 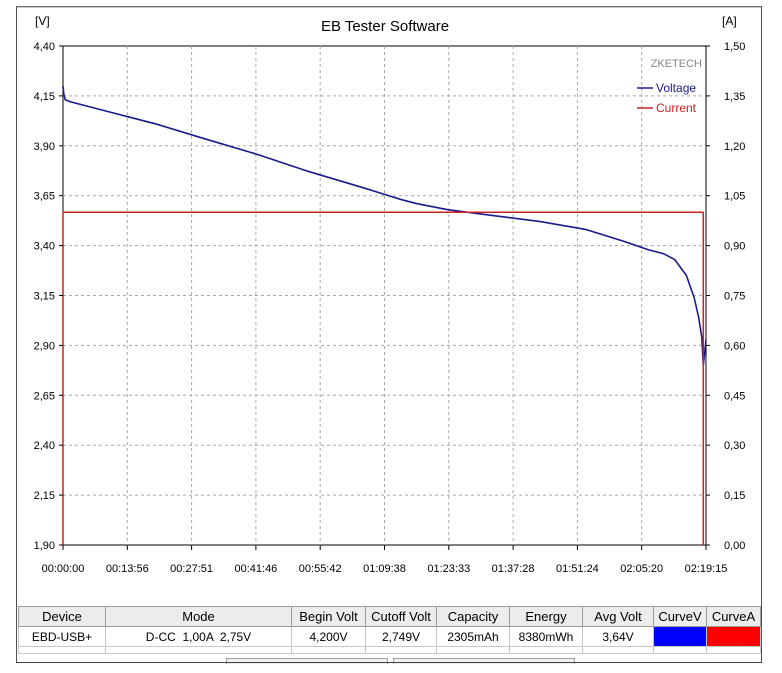 What do you see at coordinates (618, 616) in the screenshot?
I see `header-avg-volt: Avg Volt` at bounding box center [618, 616].